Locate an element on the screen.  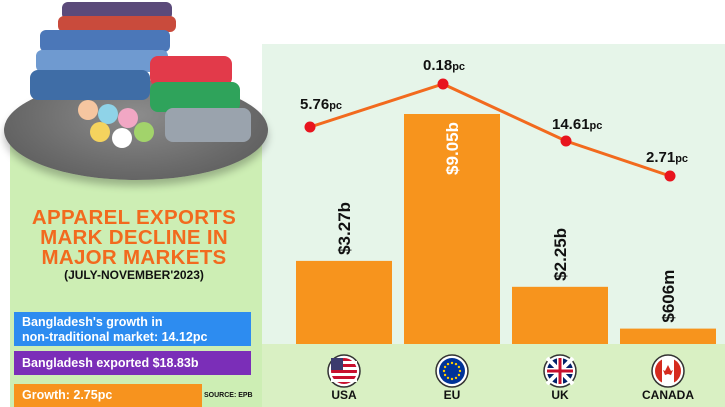
headline-line-2: MARK DECLINE IN is located at coordinates (134, 237).